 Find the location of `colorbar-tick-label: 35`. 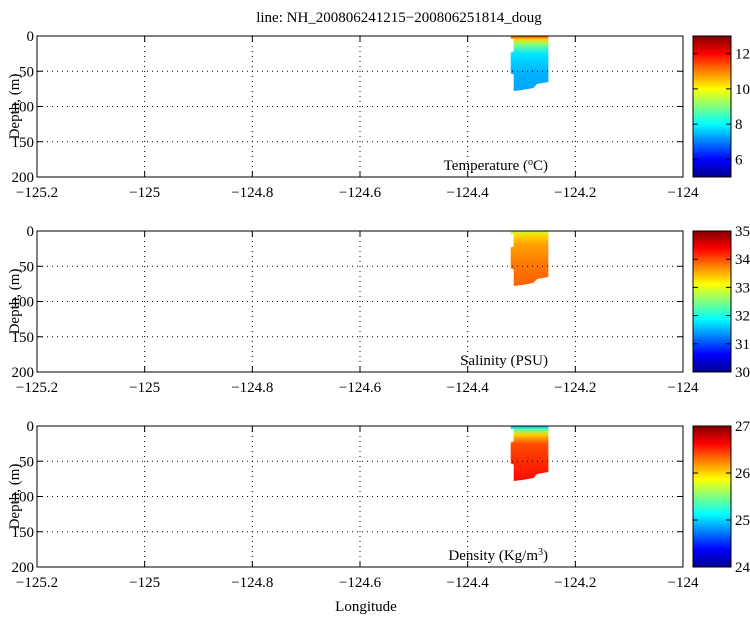

colorbar-tick-label: 35 is located at coordinates (742, 232).